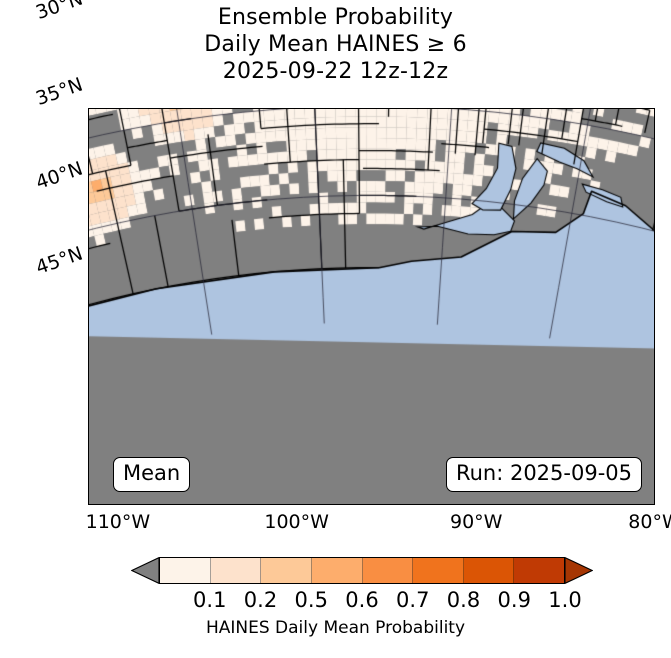 The height and width of the screenshot is (658, 671). What do you see at coordinates (413, 600) in the screenshot?
I see `colorbar-tick-0.7: 0.7` at bounding box center [413, 600].